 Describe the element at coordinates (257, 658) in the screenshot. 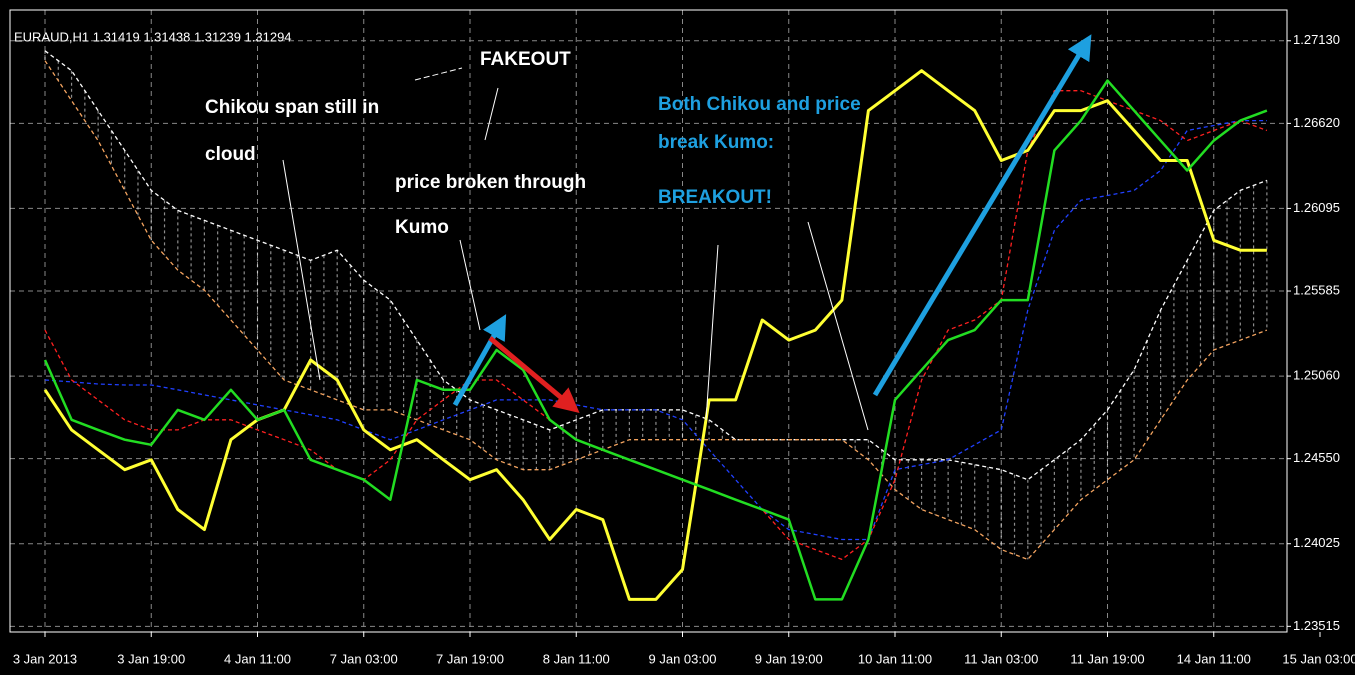

I see `x-tick-label: 4 Jan 11:00` at that location.